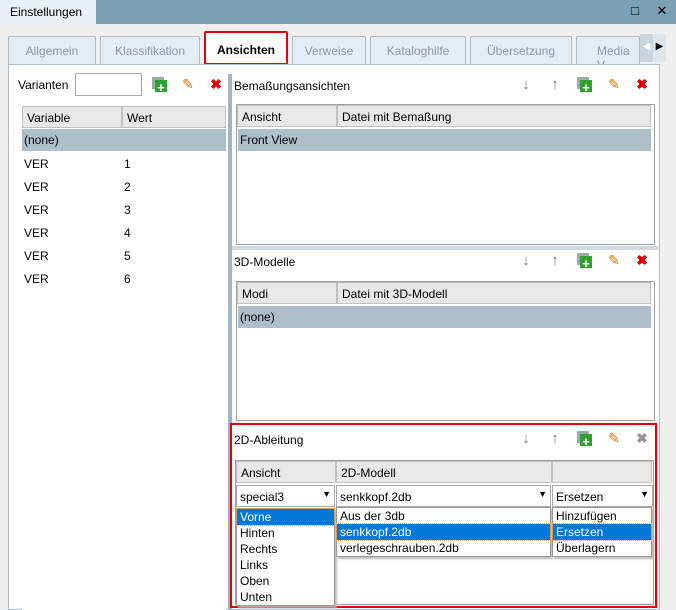  What do you see at coordinates (257, 533) in the screenshot?
I see `option-hinten: Hinten` at bounding box center [257, 533].